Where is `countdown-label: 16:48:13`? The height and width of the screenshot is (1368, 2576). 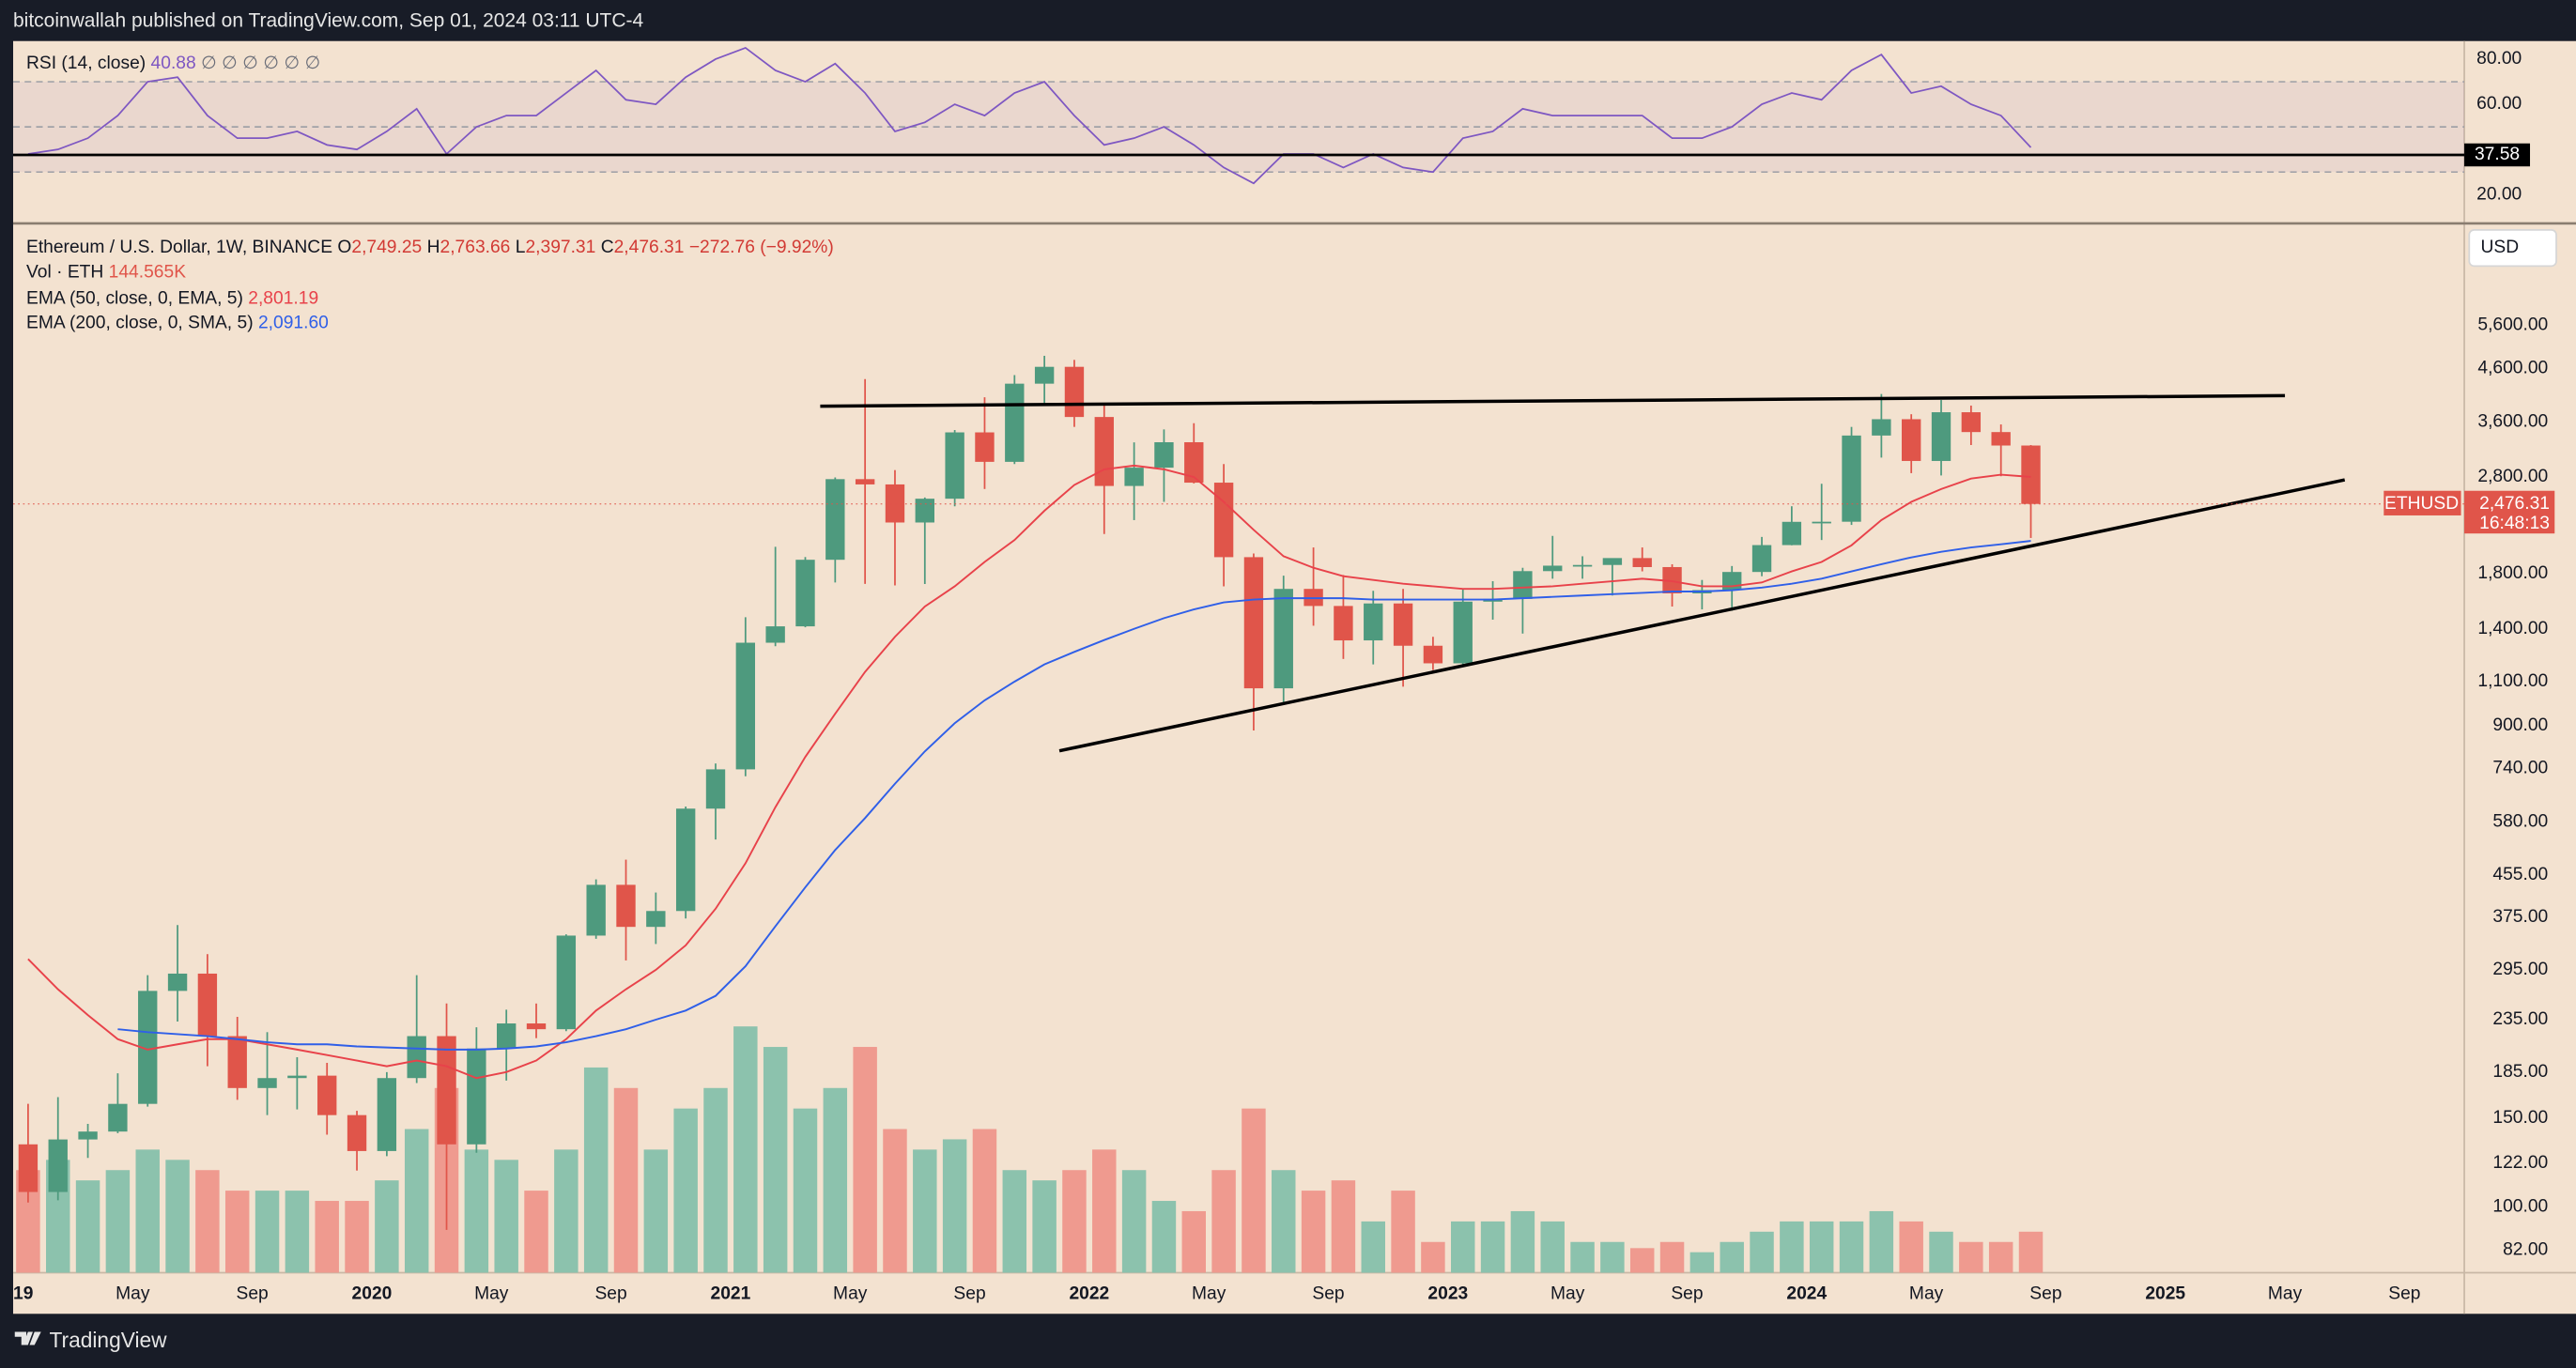
countdown-label: 16:48:13 is located at coordinates (2514, 523).